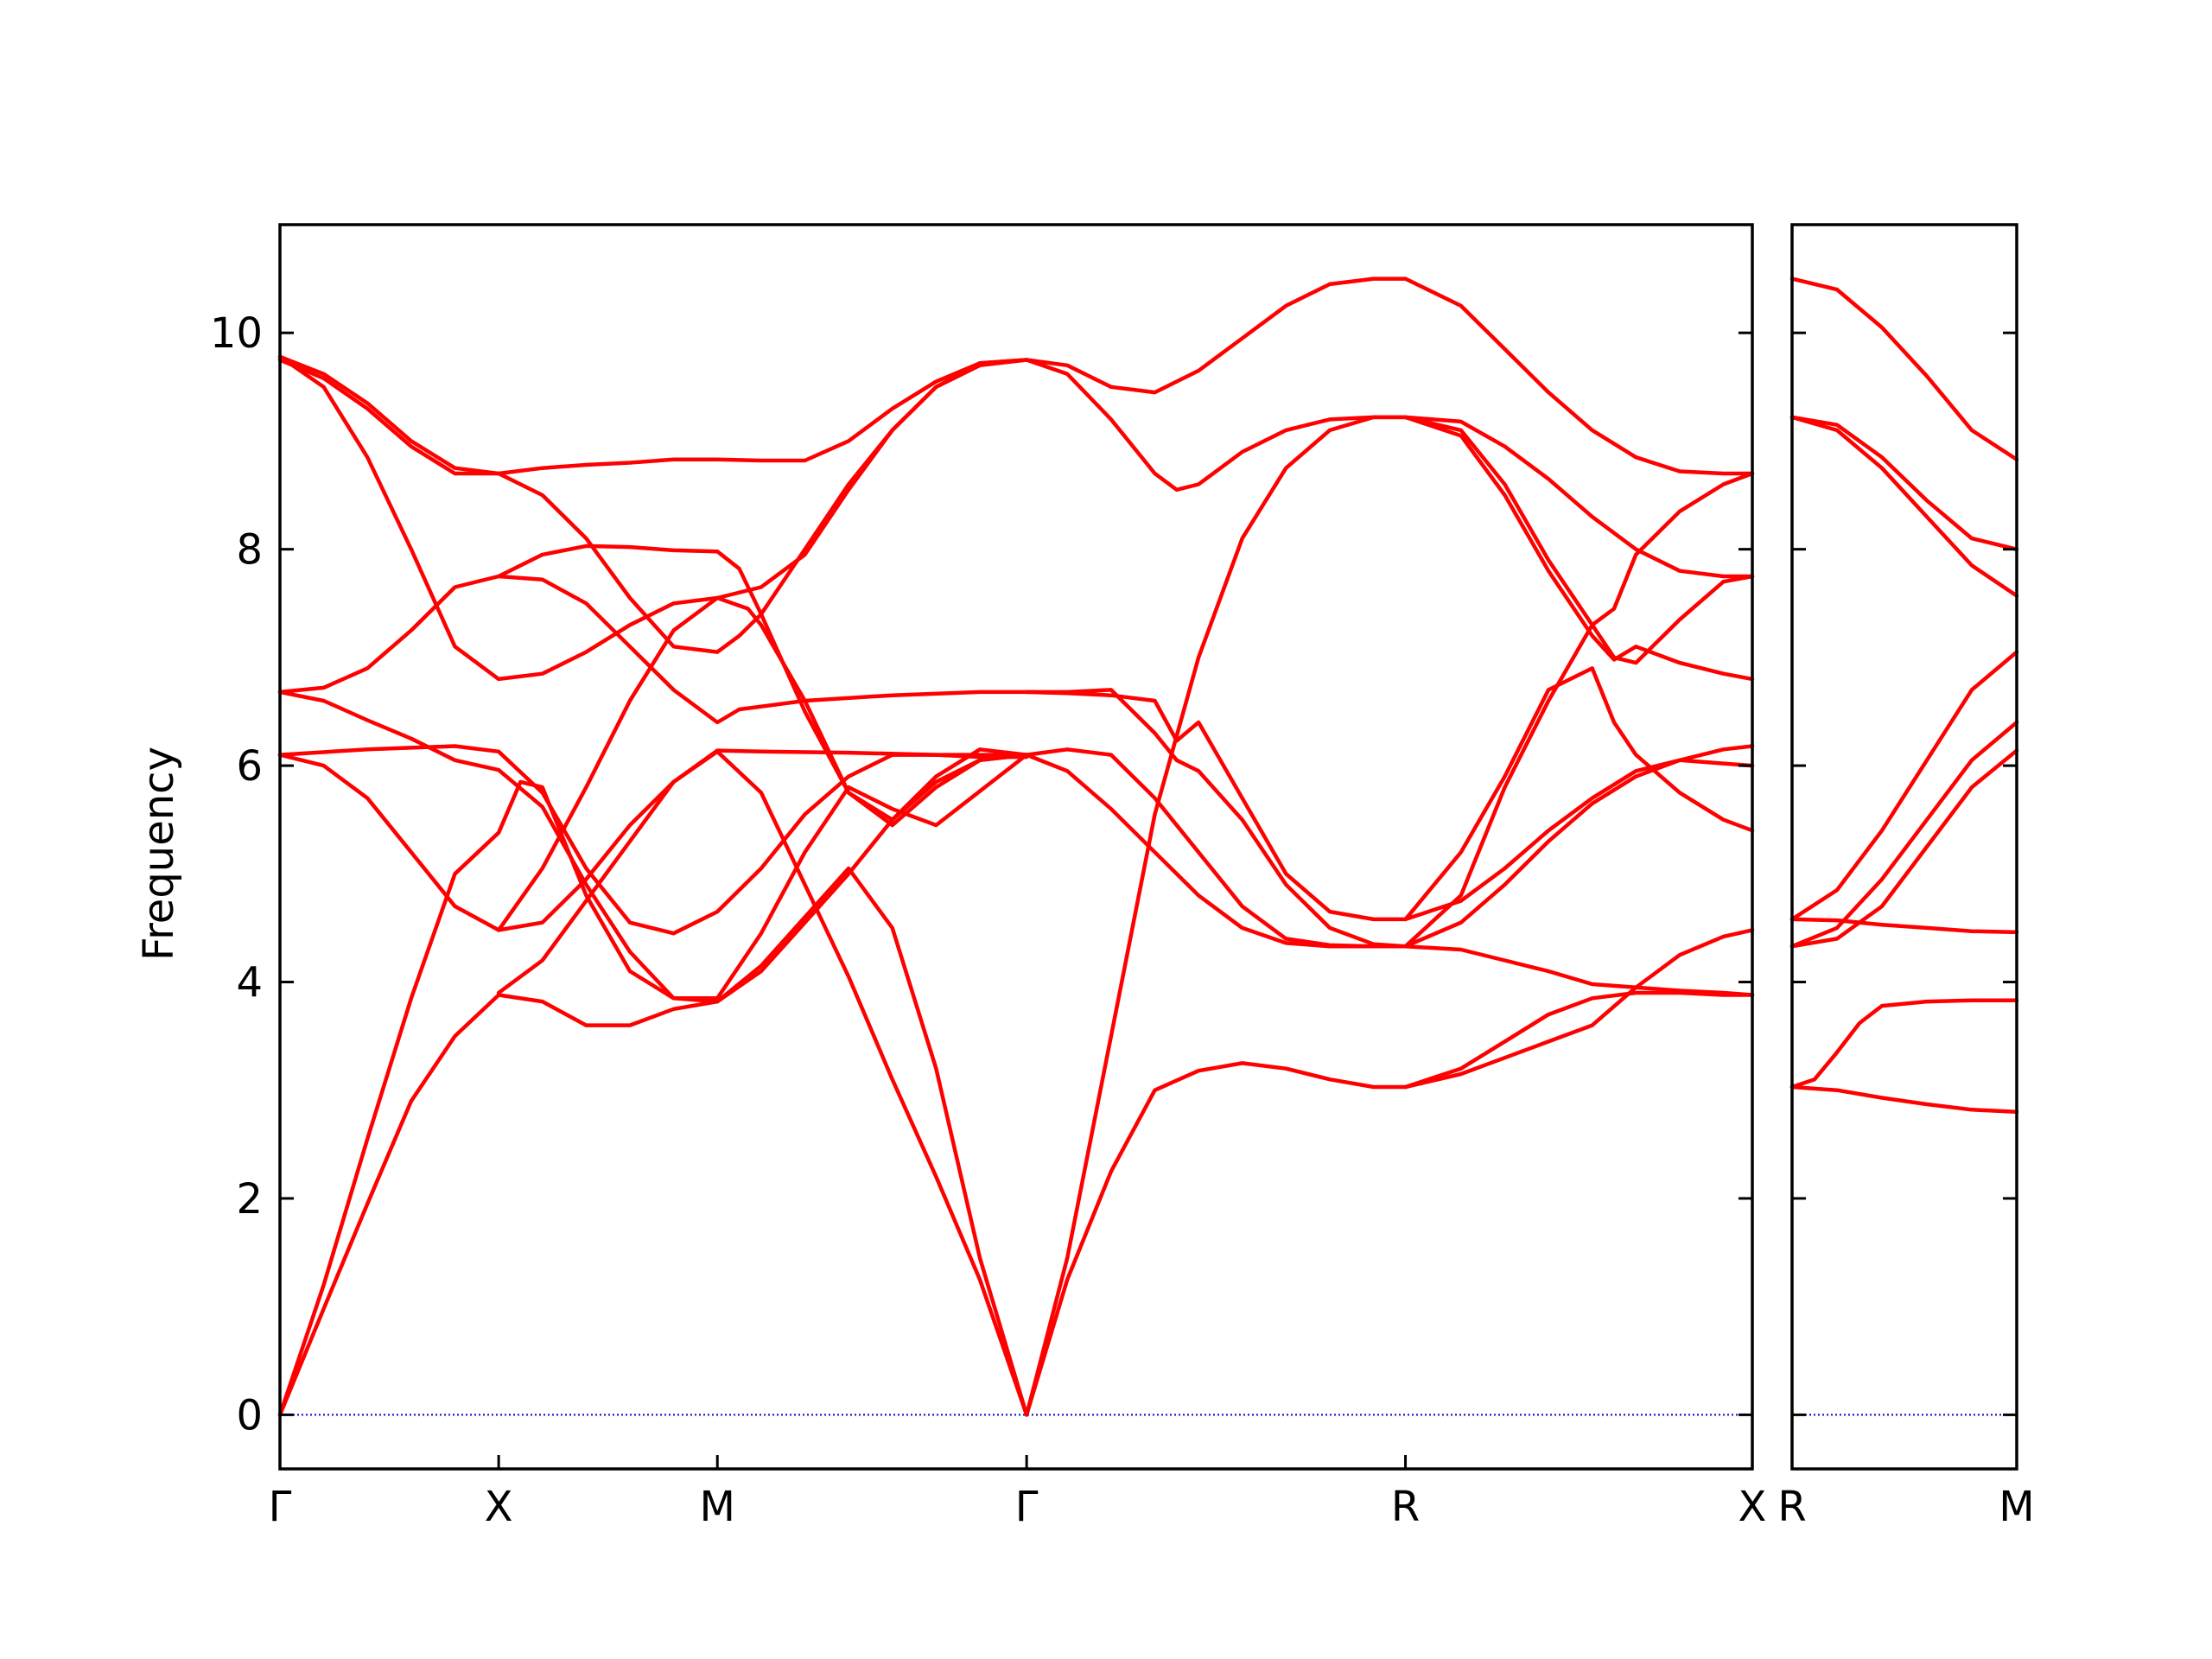 Image resolution: width=2212 pixels, height=1659 pixels. Describe the element at coordinates (249, 1199) in the screenshot. I see `y-tick-label: 2` at that location.